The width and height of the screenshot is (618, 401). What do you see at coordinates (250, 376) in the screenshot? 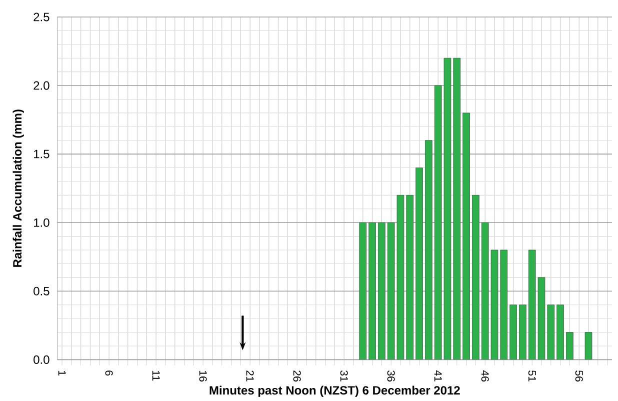
I see `x-tick-label: 21` at bounding box center [250, 376].